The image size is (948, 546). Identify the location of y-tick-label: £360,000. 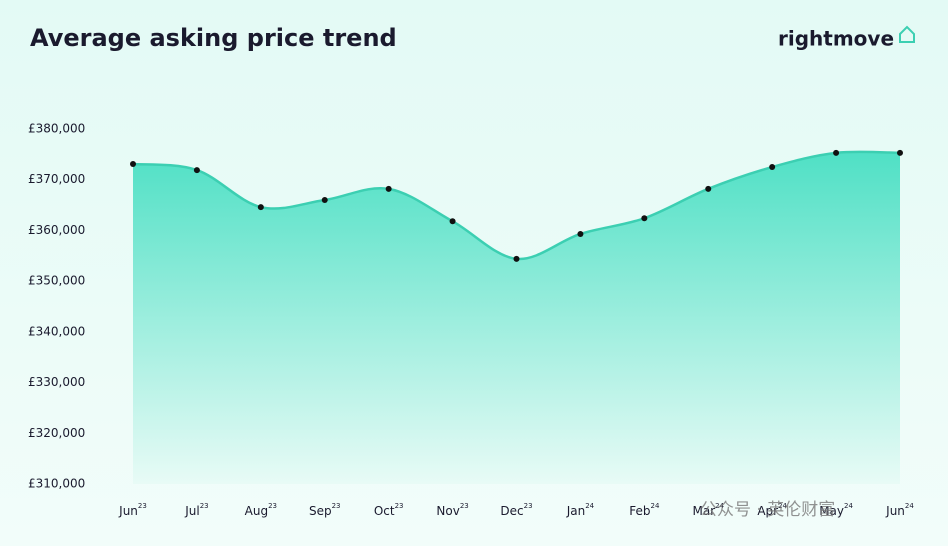
(56, 230).